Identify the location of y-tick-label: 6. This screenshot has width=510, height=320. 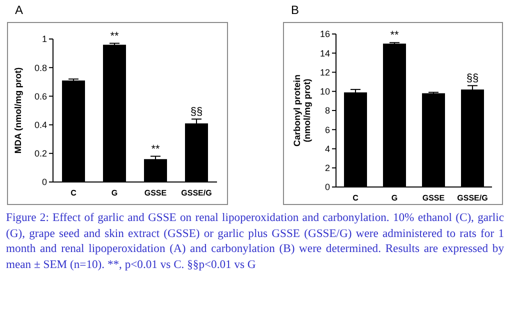
(327, 129).